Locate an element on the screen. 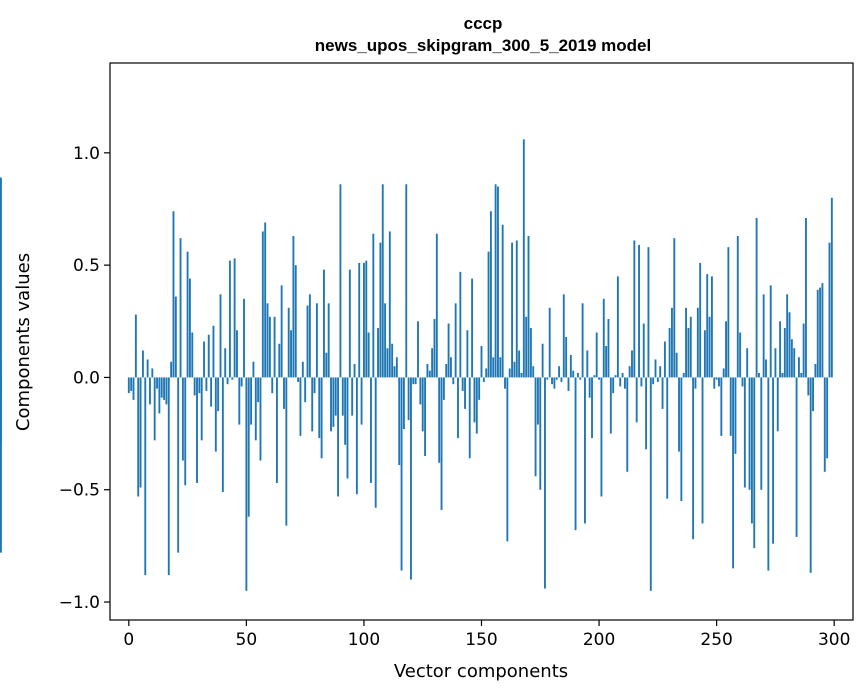 The height and width of the screenshot is (696, 867). x-tick-label: 200 is located at coordinates (599, 640).